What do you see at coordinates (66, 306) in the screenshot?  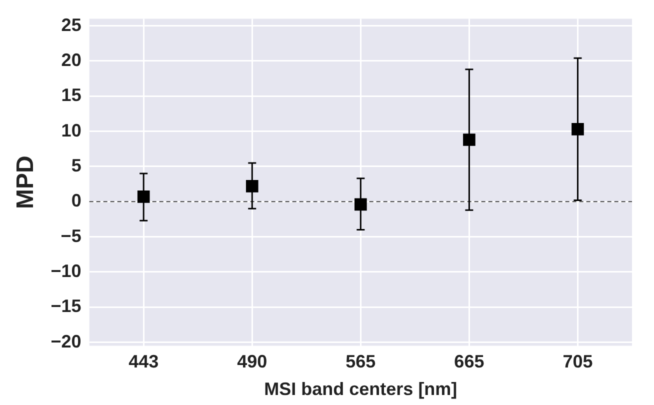 I see `y-tick-label: −15` at bounding box center [66, 306].